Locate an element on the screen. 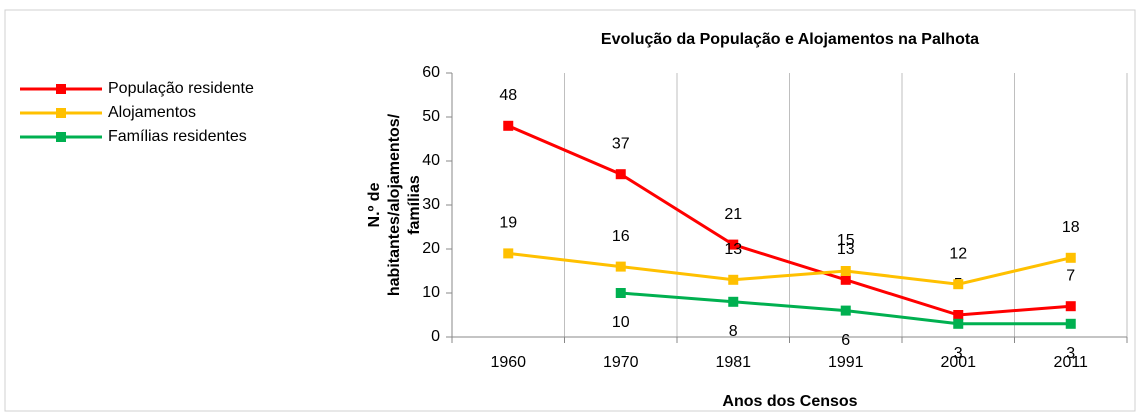 This screenshot has height=417, width=1141. x-tick-label: 2011 is located at coordinates (1071, 362).